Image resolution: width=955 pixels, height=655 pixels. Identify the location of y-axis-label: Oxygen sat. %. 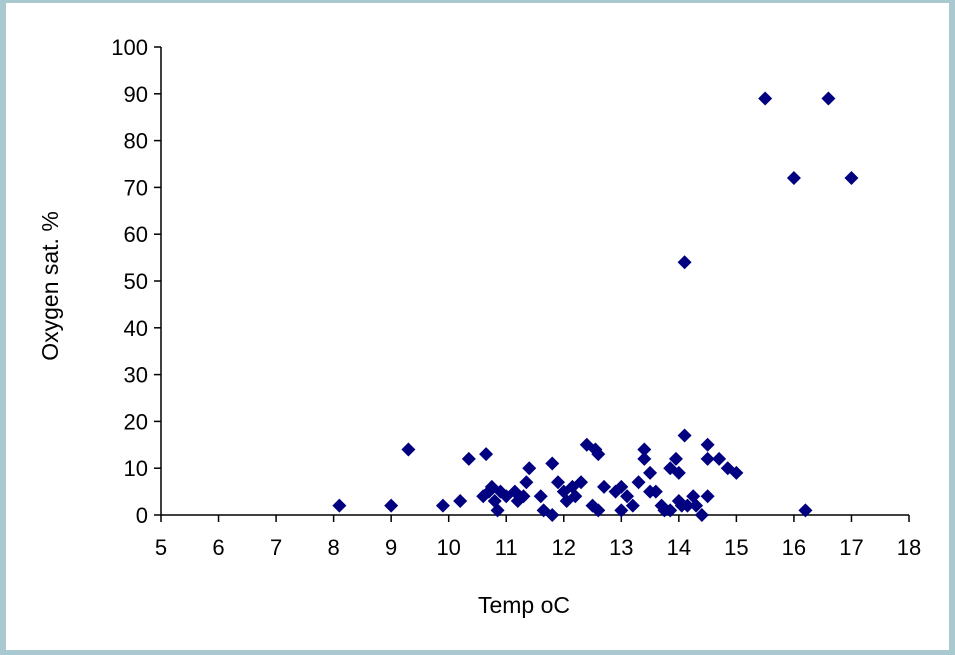
(50, 286).